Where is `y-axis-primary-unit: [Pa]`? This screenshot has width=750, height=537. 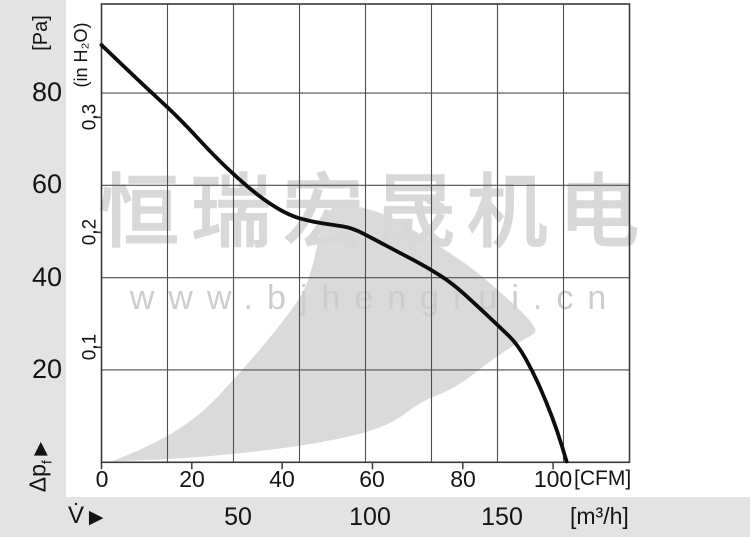
y-axis-primary-unit: [Pa] is located at coordinates (41, 33).